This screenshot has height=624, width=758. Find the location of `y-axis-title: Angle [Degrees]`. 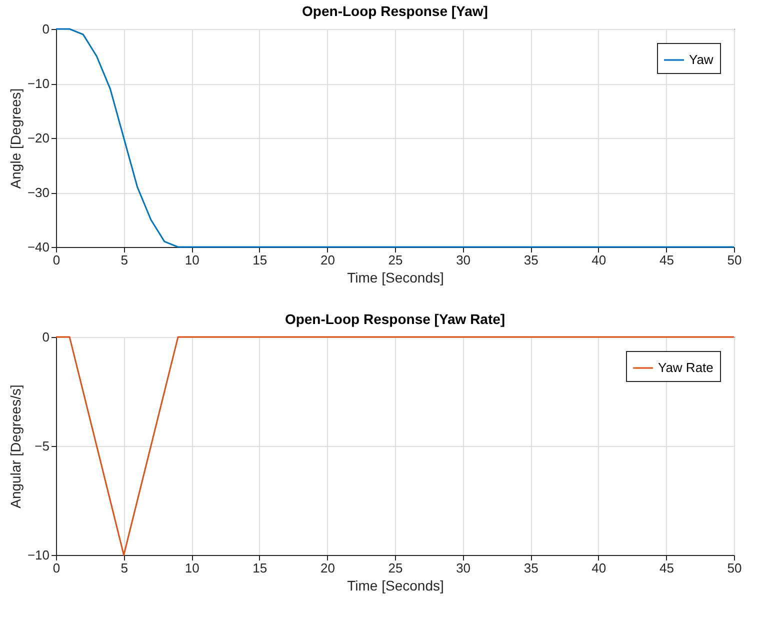

y-axis-title: Angle [Degrees] is located at coordinates (15, 138).